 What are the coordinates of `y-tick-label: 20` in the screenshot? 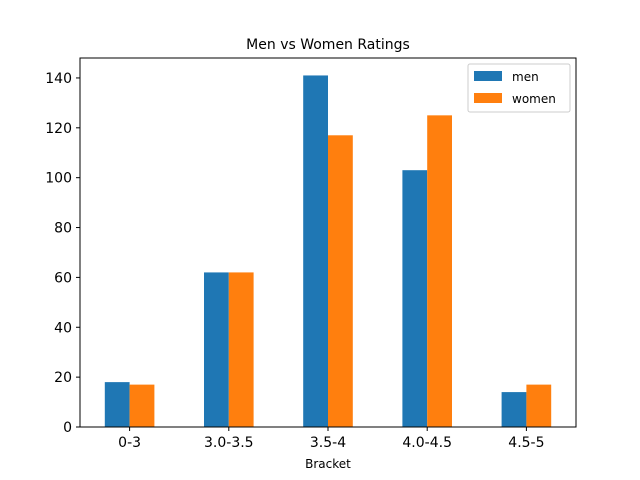 It's located at (63, 378).